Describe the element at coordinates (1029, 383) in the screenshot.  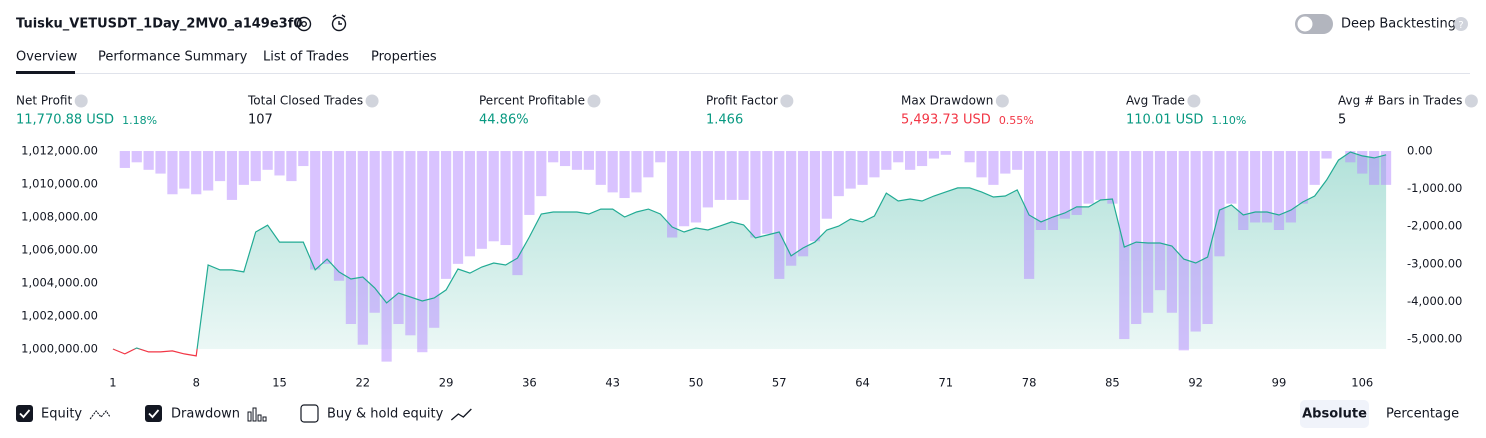
I see `x-tick-label: 78` at that location.